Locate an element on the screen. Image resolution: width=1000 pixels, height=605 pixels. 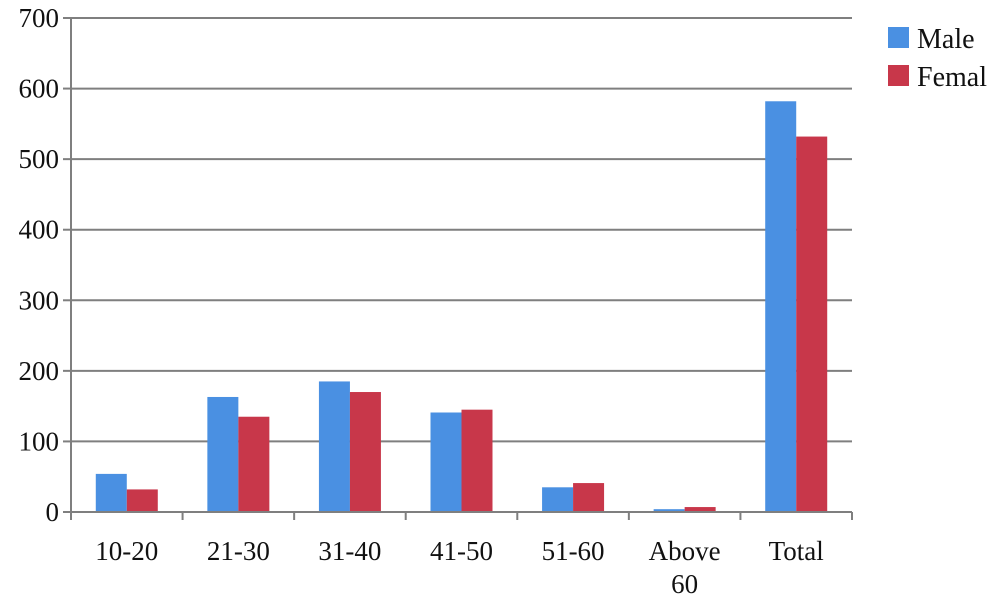
x-tick-label-line: Total is located at coordinates (796, 551).